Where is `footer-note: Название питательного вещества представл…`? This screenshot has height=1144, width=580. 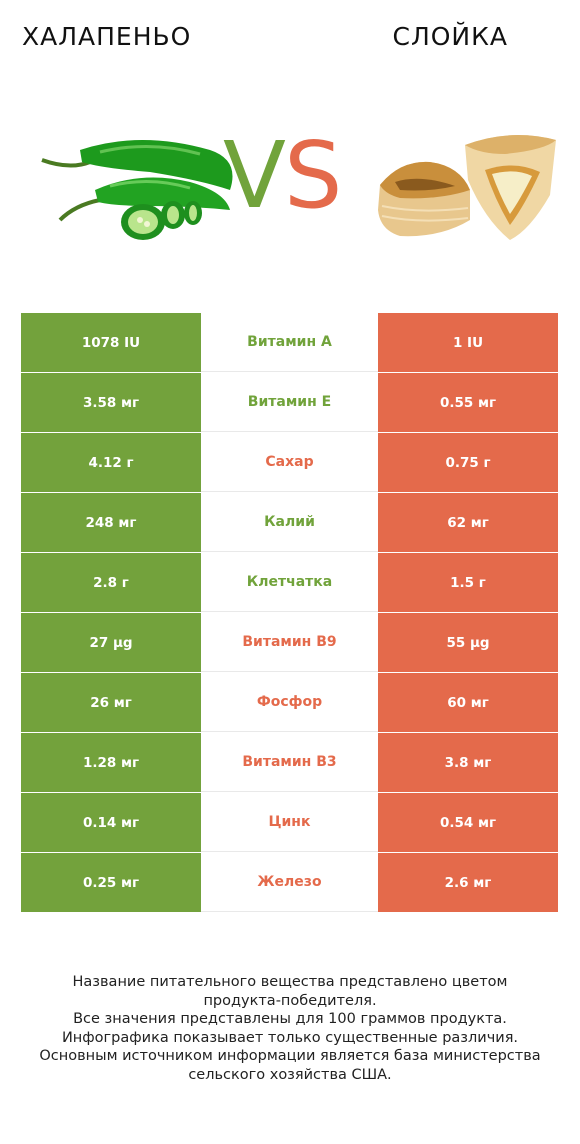 footer-note: Название питательного вещества представл… is located at coordinates (290, 1028).